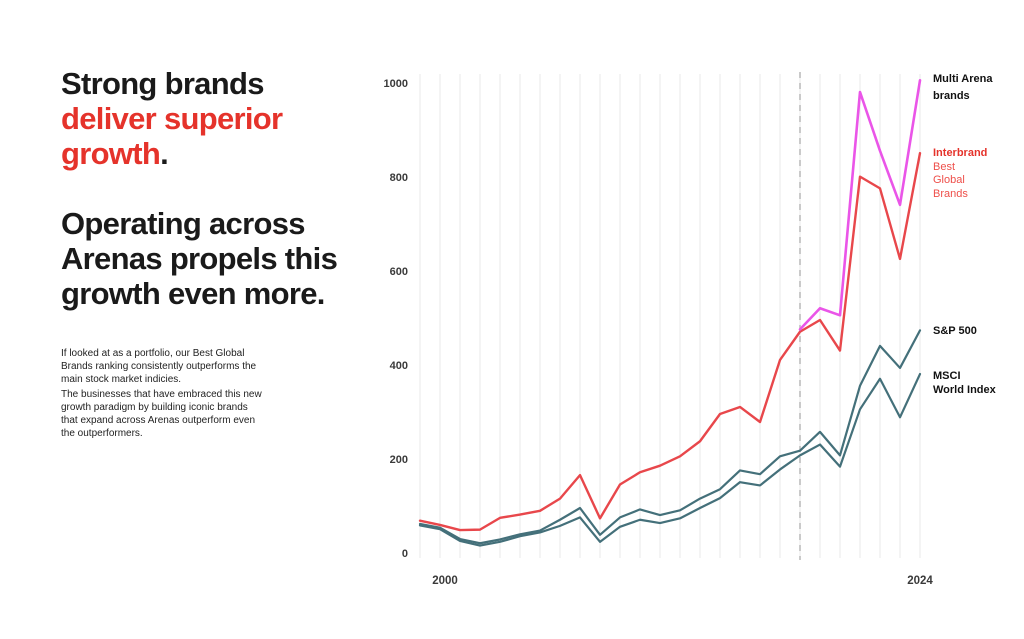 The width and height of the screenshot is (1024, 639). What do you see at coordinates (404, 554) in the screenshot?
I see `y-tick-0: 0` at bounding box center [404, 554].